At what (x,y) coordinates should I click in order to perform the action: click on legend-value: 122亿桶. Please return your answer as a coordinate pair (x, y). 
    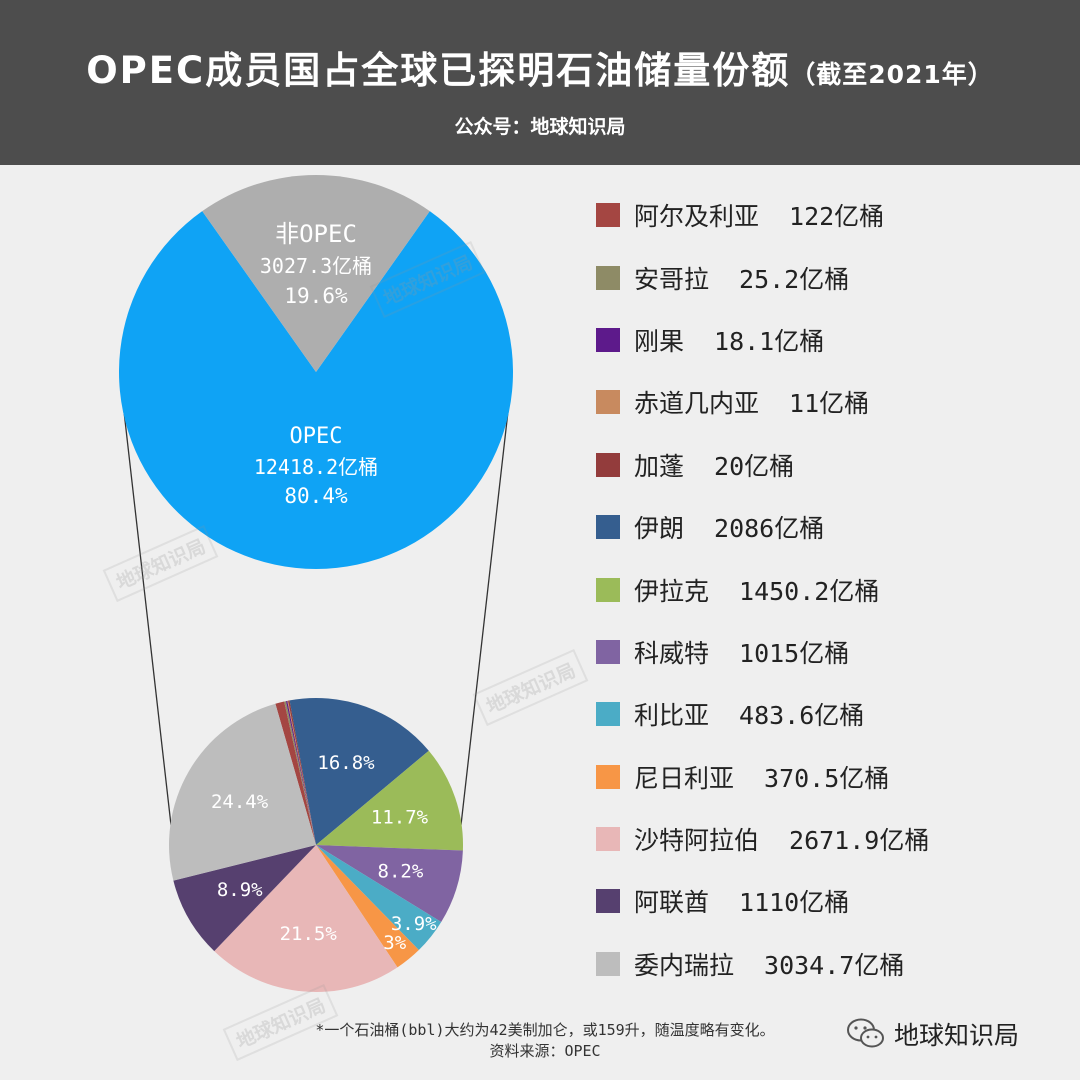
    Looking at the image, I should click on (837, 217).